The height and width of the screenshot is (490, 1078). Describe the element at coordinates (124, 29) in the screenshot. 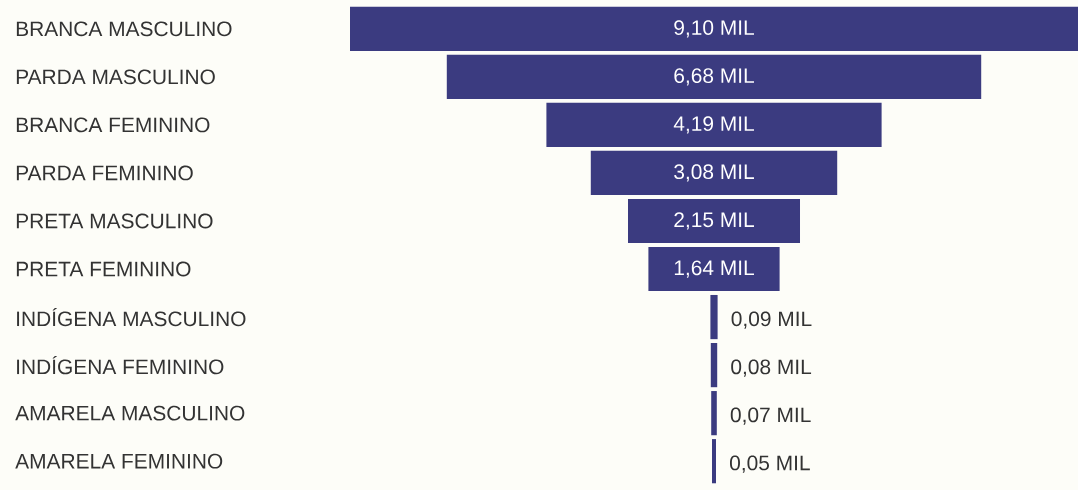

I see `category-label: BRANCA MASCULINO` at that location.